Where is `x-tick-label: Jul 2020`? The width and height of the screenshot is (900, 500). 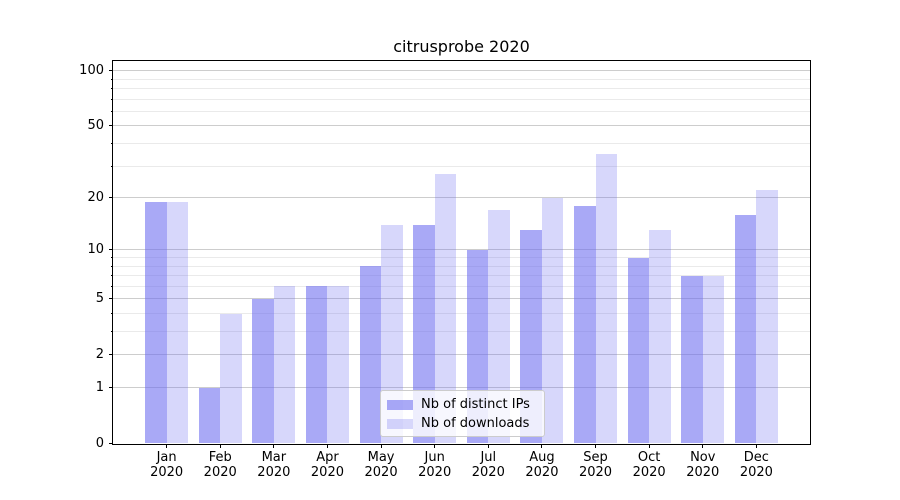
x-tick-label: Jul 2020 is located at coordinates (488, 465).